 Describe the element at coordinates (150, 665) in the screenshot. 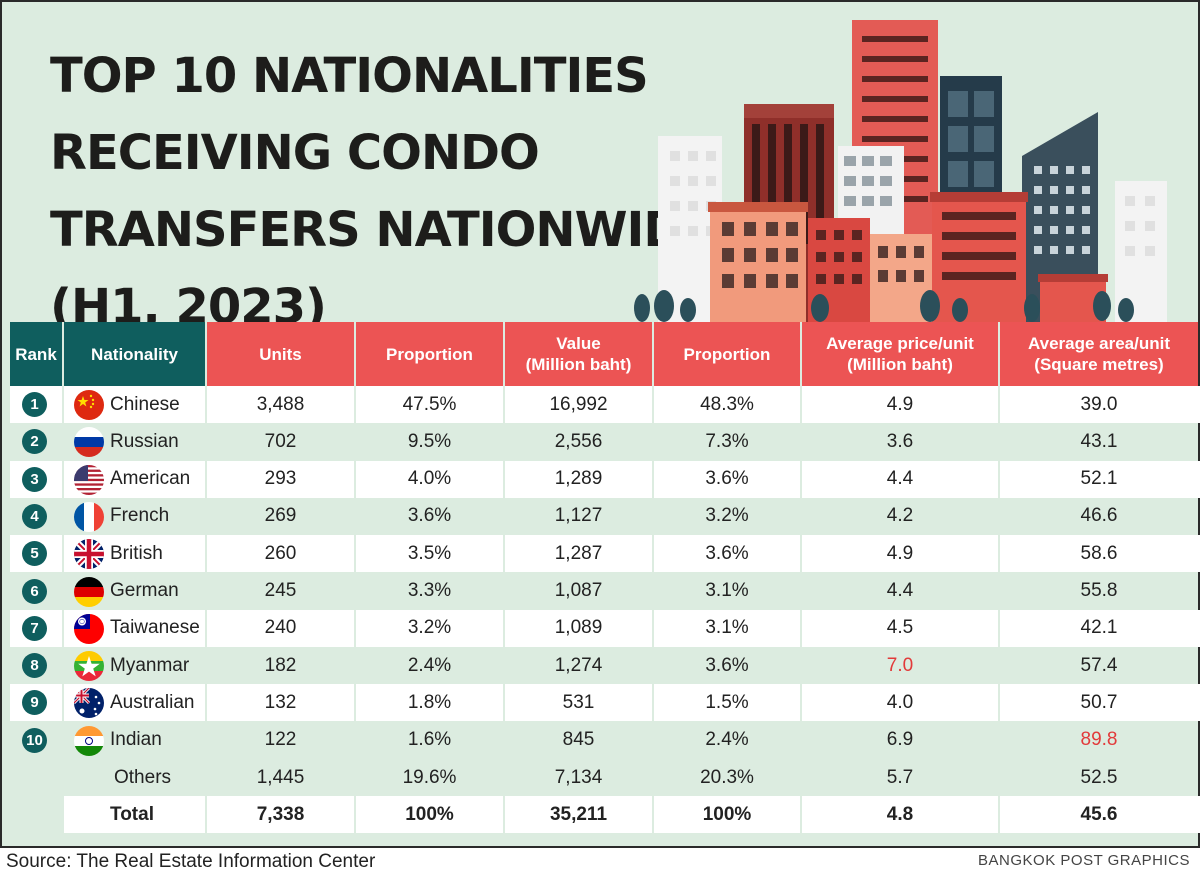

I see `nationality-label: Myanmar` at that location.